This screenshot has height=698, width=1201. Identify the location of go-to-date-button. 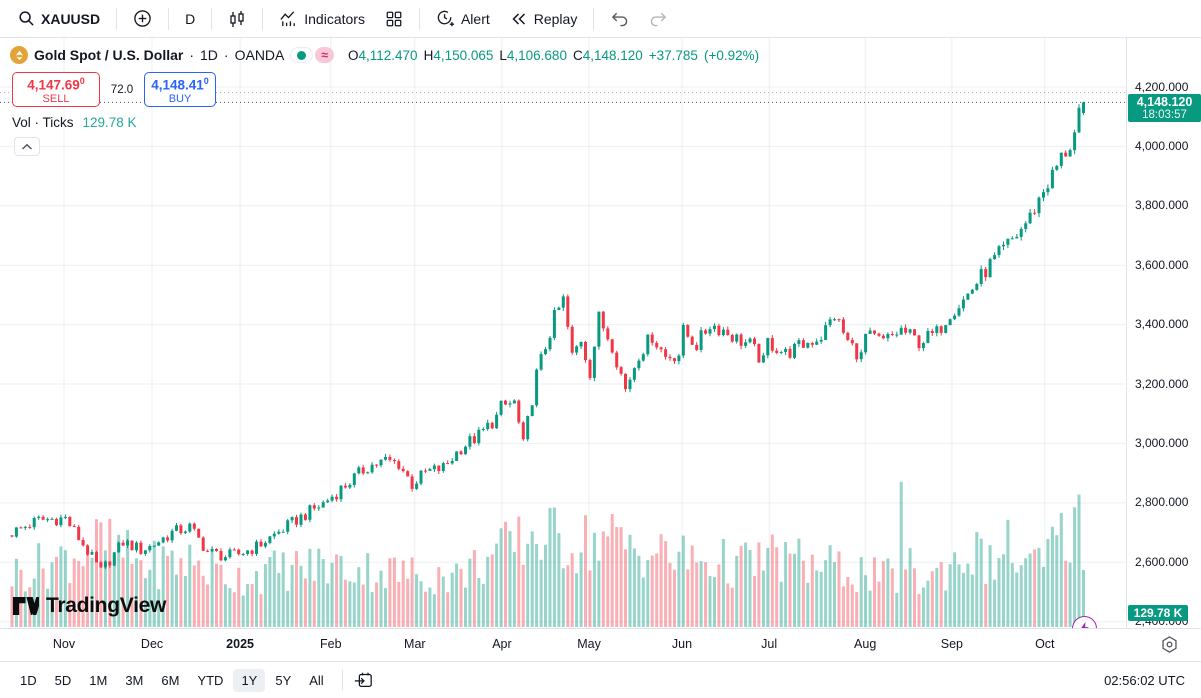
(363, 680).